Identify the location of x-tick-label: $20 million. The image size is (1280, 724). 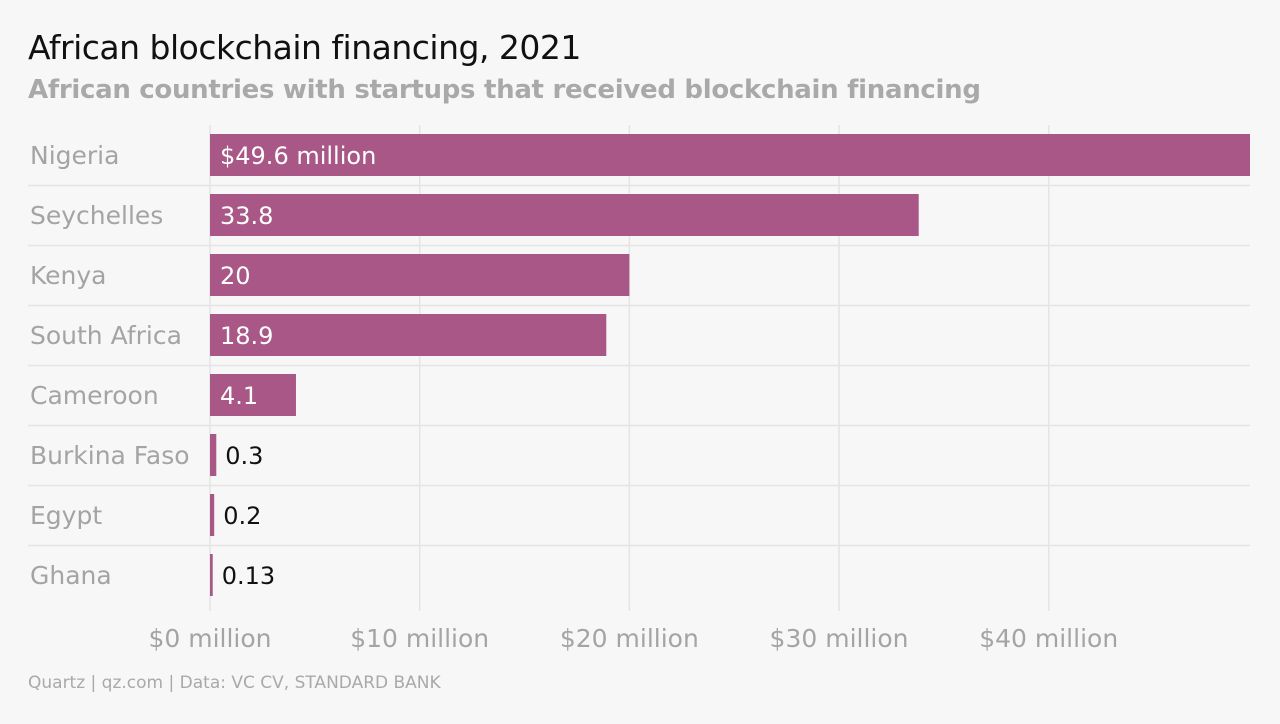
(629, 638).